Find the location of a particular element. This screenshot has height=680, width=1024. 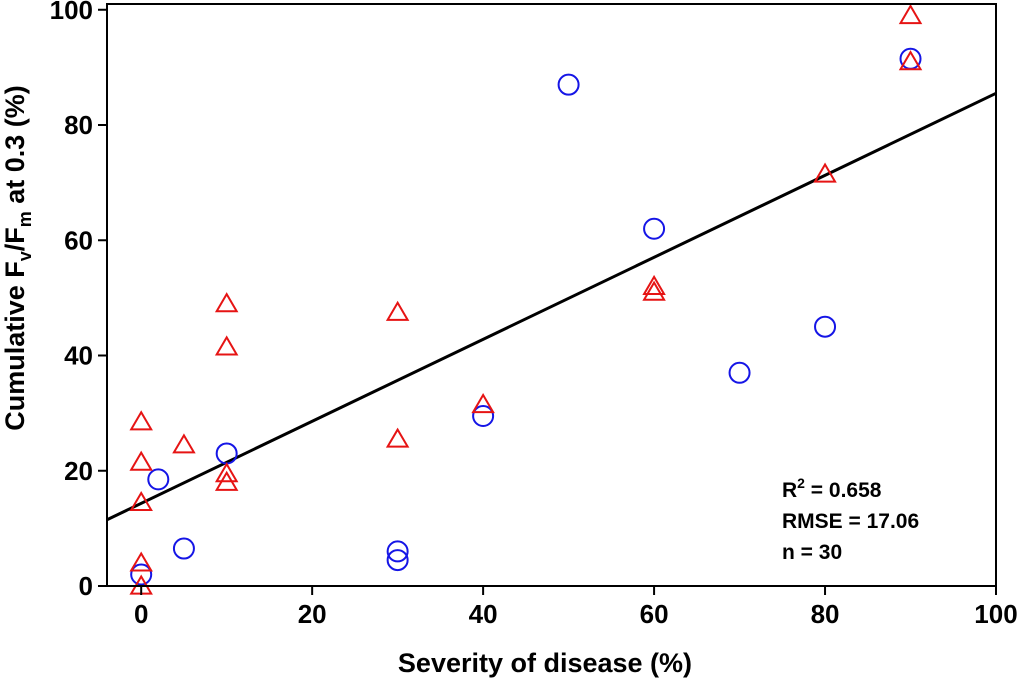

r-squared-r: R is located at coordinates (789, 490).